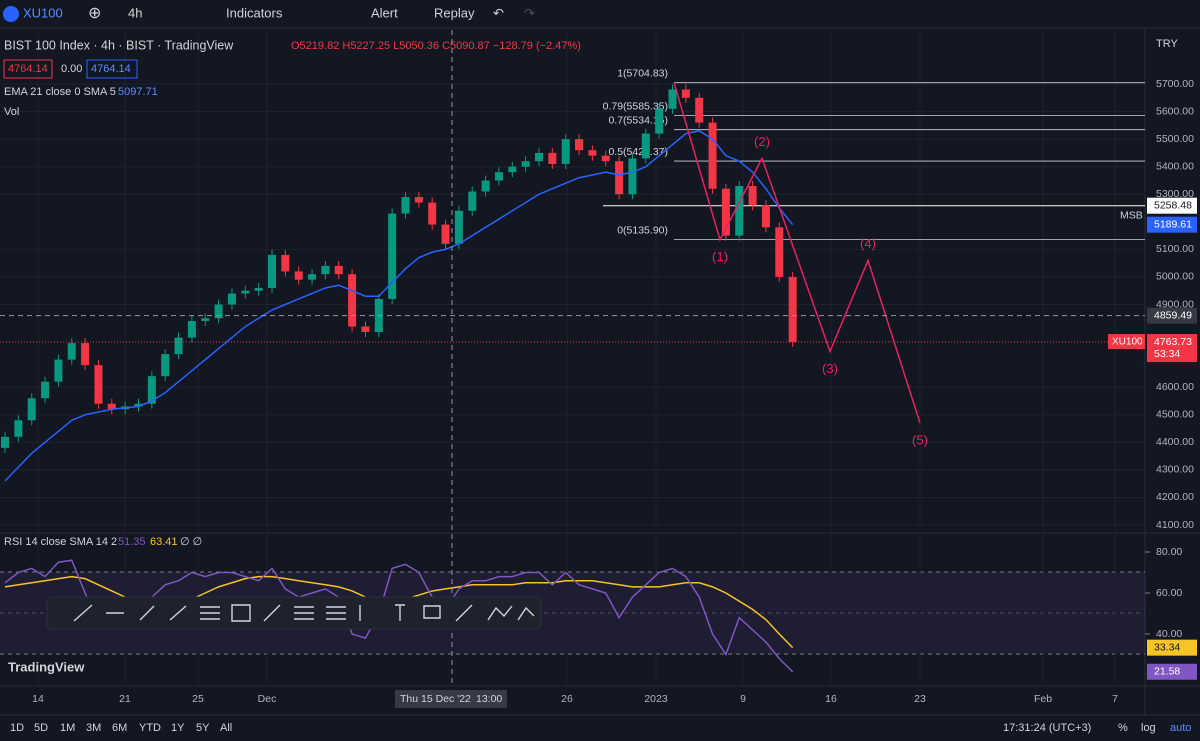 The image size is (1200, 741). I want to click on symbol: XU100, so click(43, 12).